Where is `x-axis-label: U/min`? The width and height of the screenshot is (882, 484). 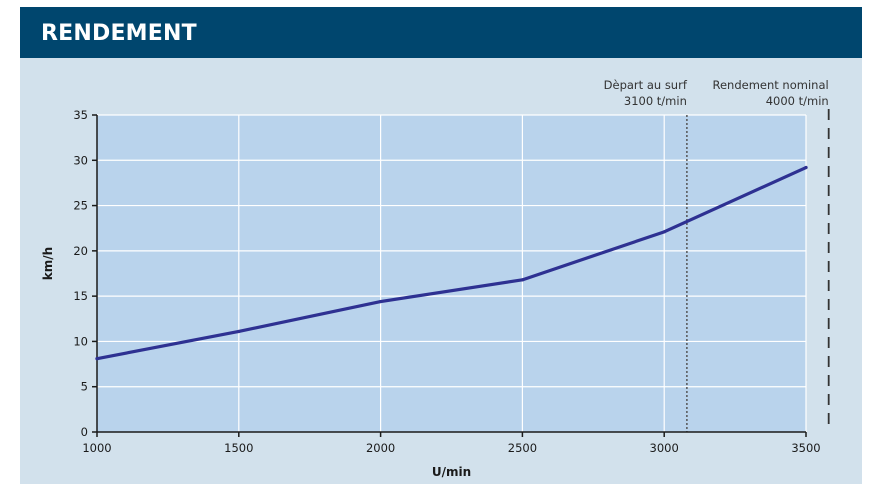
x-axis-label: U/min is located at coordinates (451, 472).